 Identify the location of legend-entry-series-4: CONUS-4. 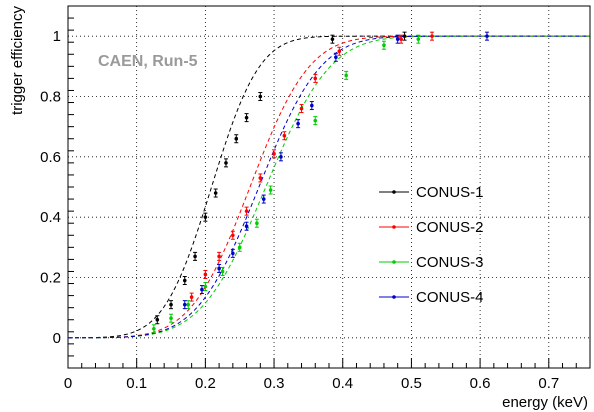
(431, 297).